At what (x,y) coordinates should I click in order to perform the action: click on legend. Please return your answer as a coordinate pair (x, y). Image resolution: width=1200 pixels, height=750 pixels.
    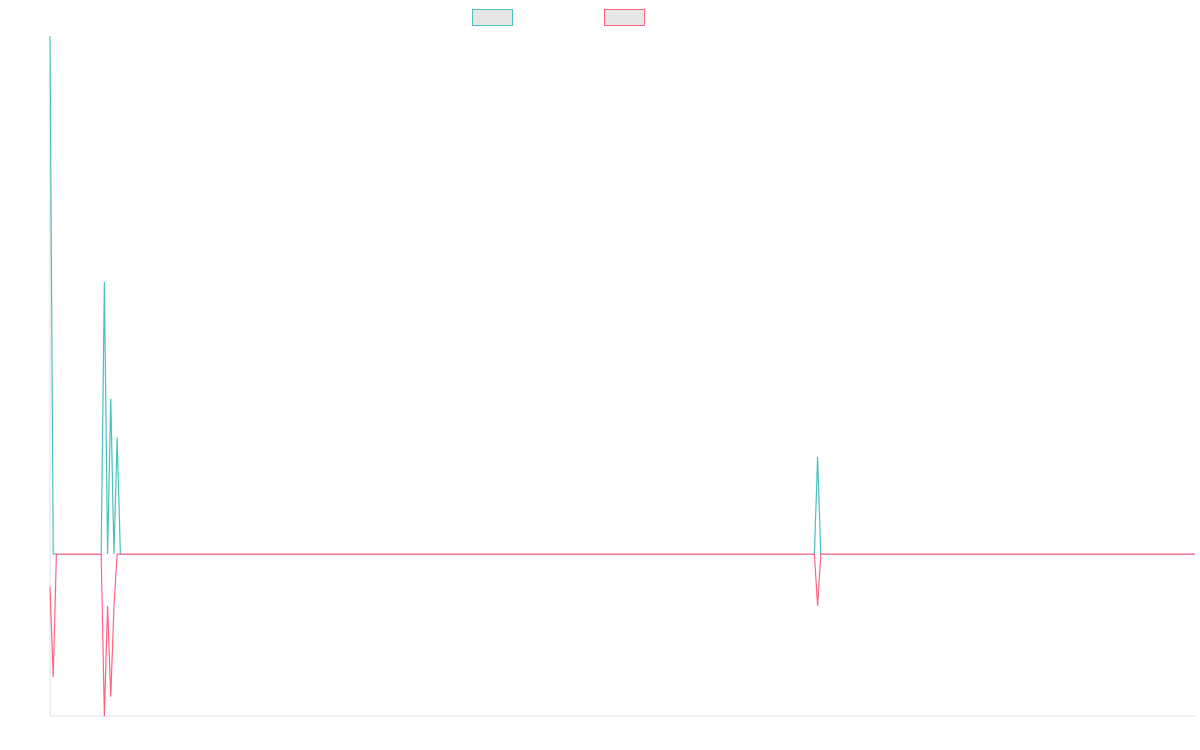
    Looking at the image, I should click on (558, 17).